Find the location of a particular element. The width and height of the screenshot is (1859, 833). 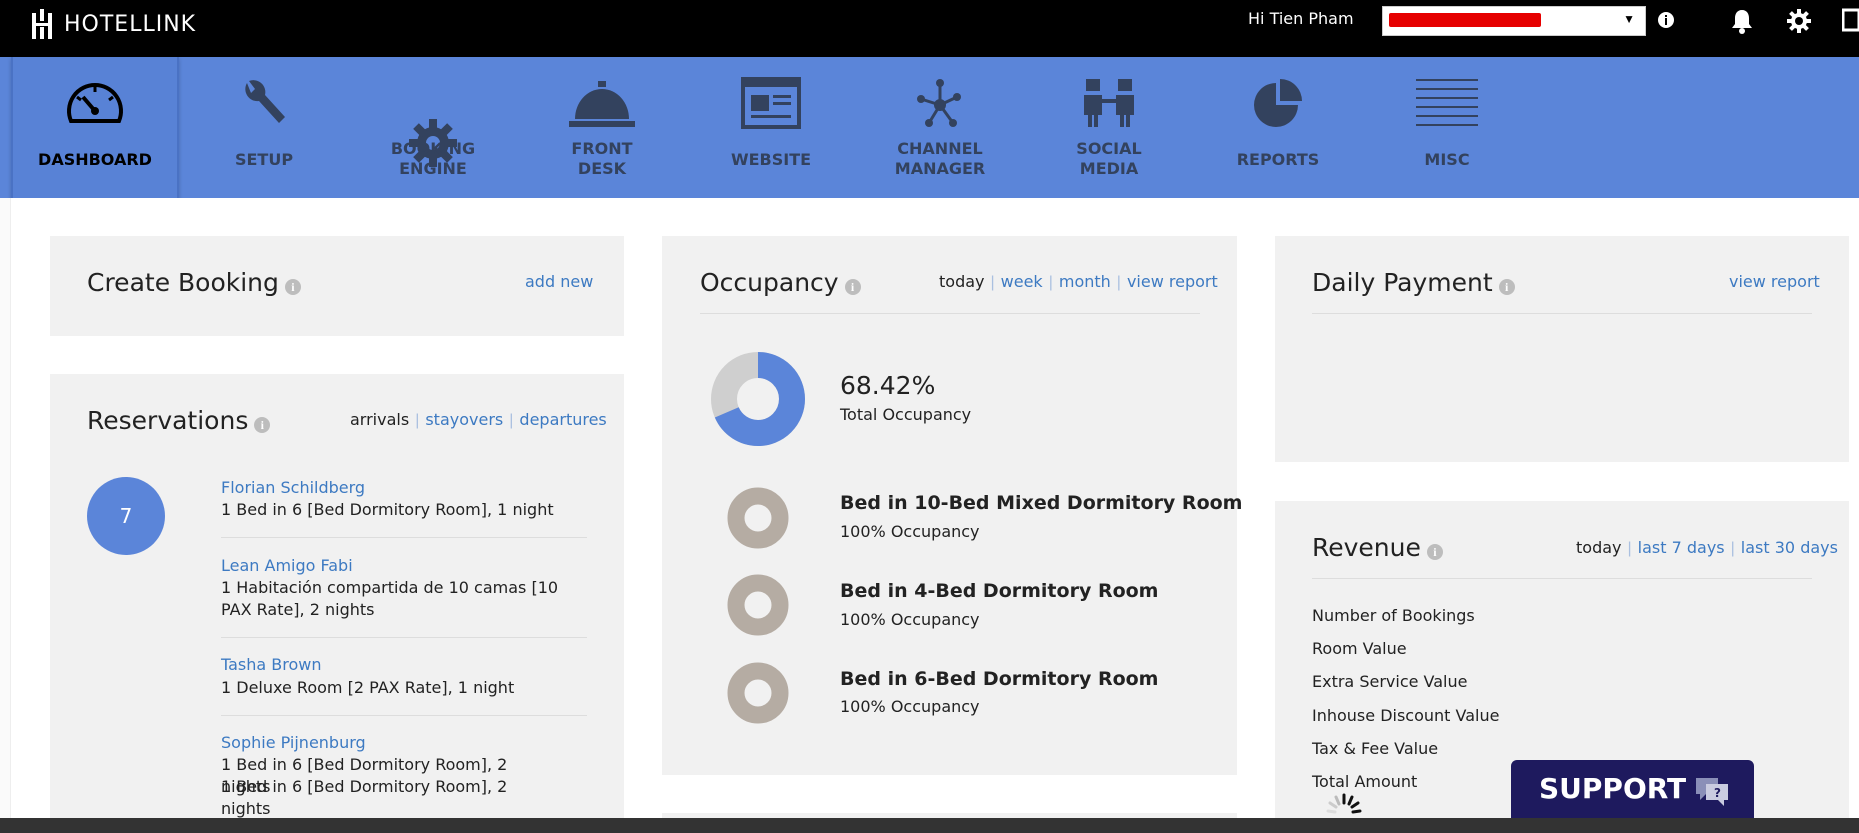

network-icon is located at coordinates (939, 103).